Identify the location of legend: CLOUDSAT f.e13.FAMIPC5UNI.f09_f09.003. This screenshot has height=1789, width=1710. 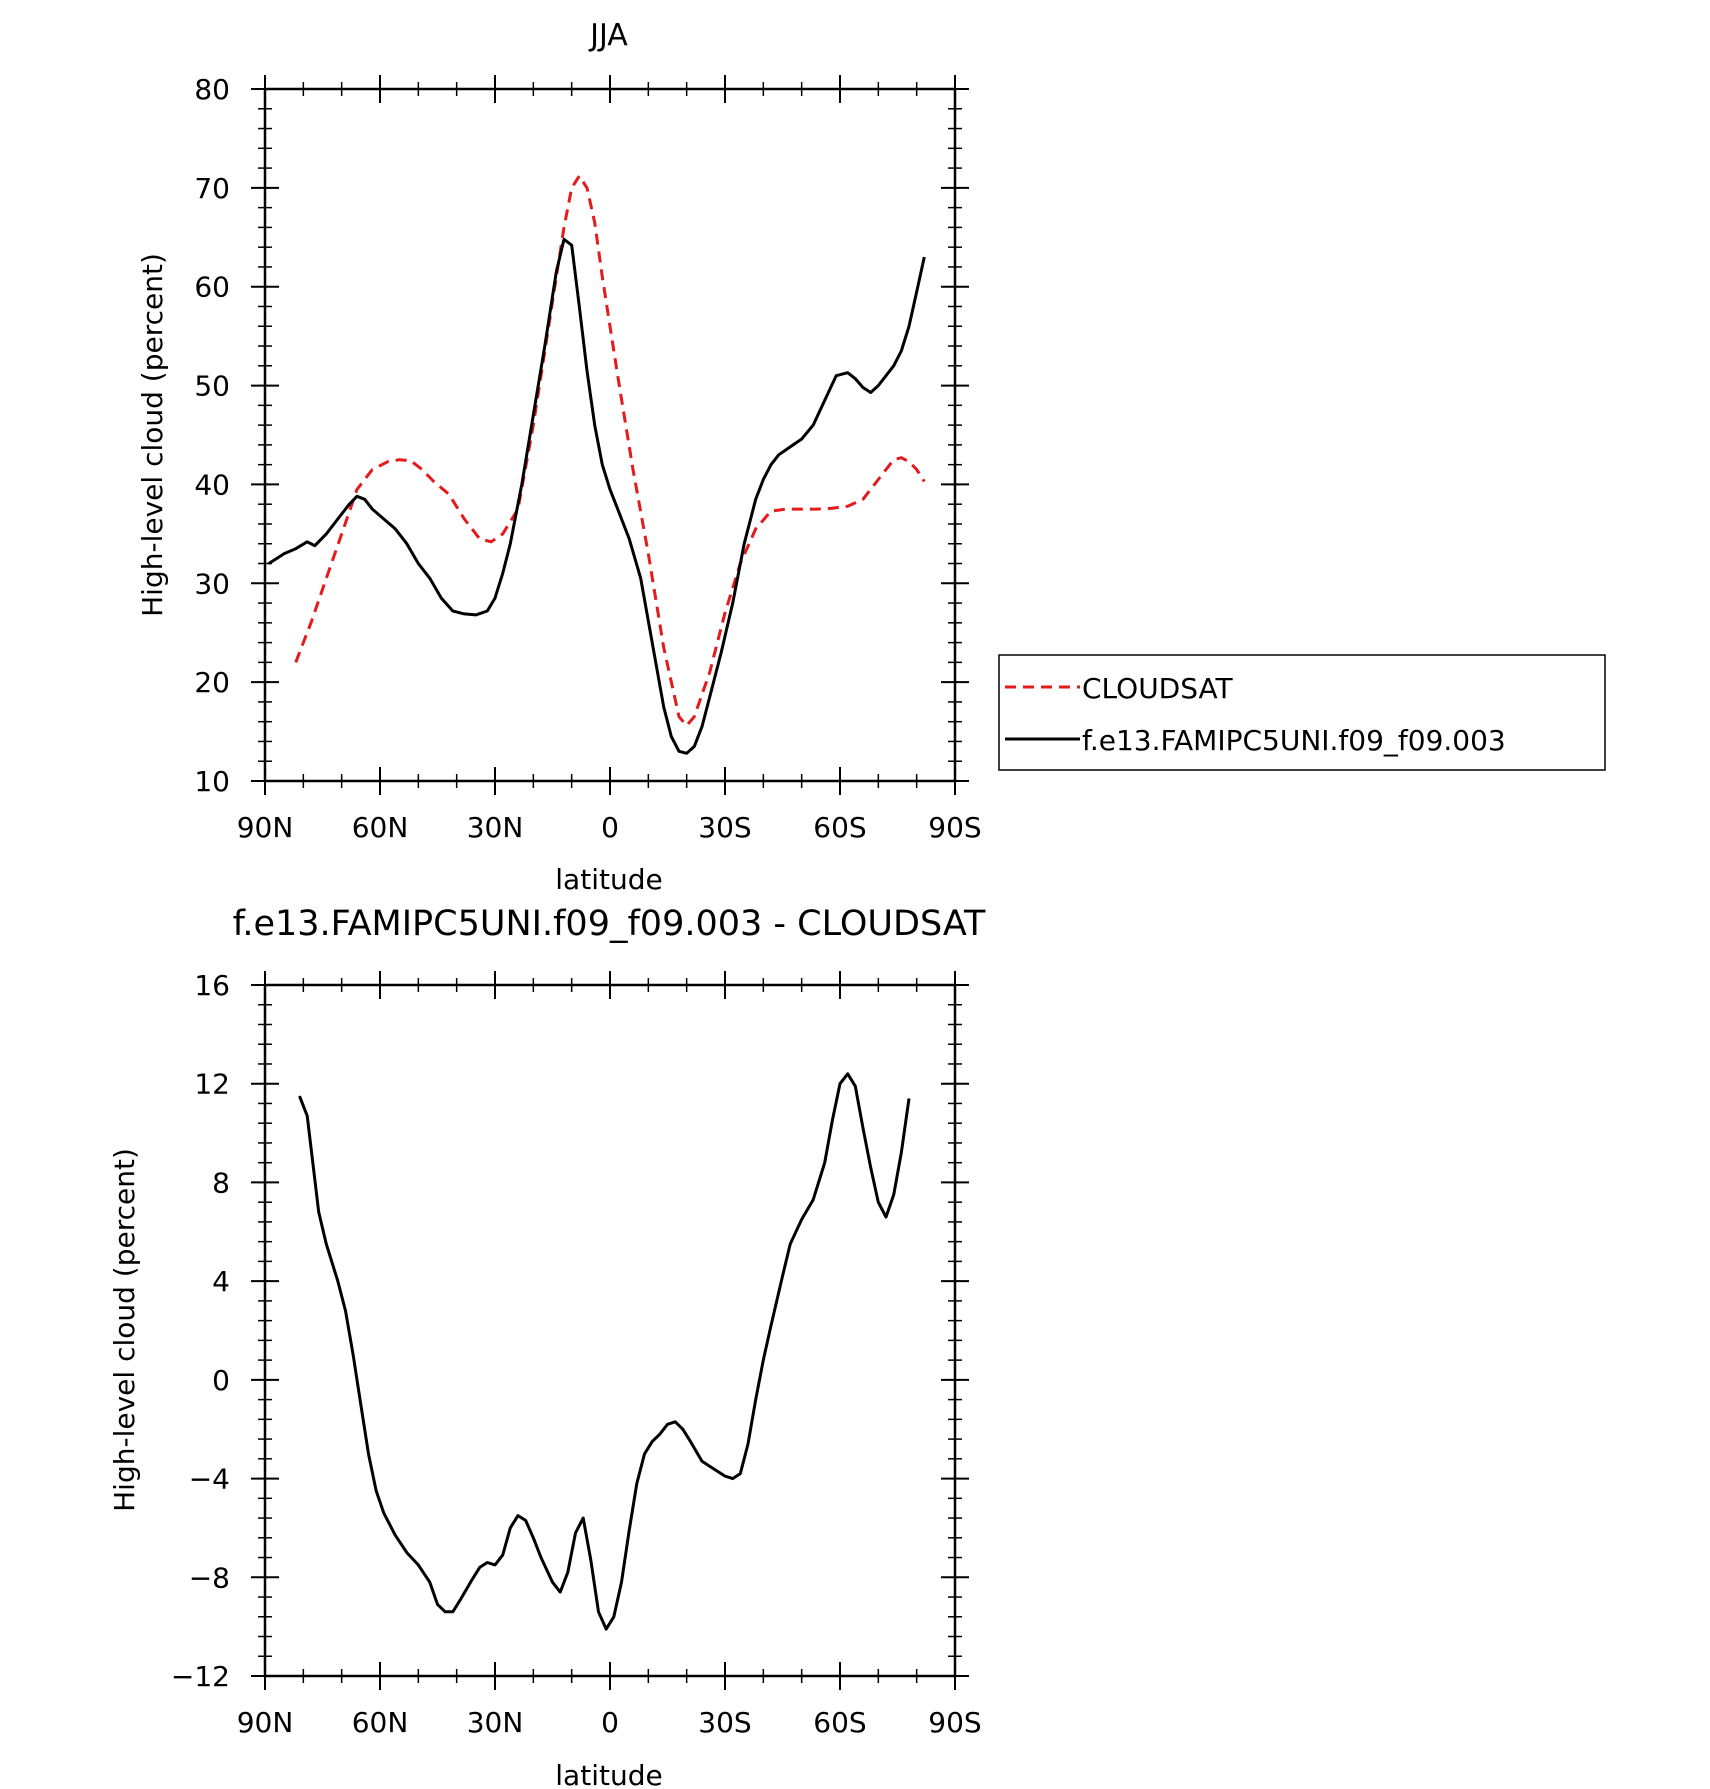
(1302, 712).